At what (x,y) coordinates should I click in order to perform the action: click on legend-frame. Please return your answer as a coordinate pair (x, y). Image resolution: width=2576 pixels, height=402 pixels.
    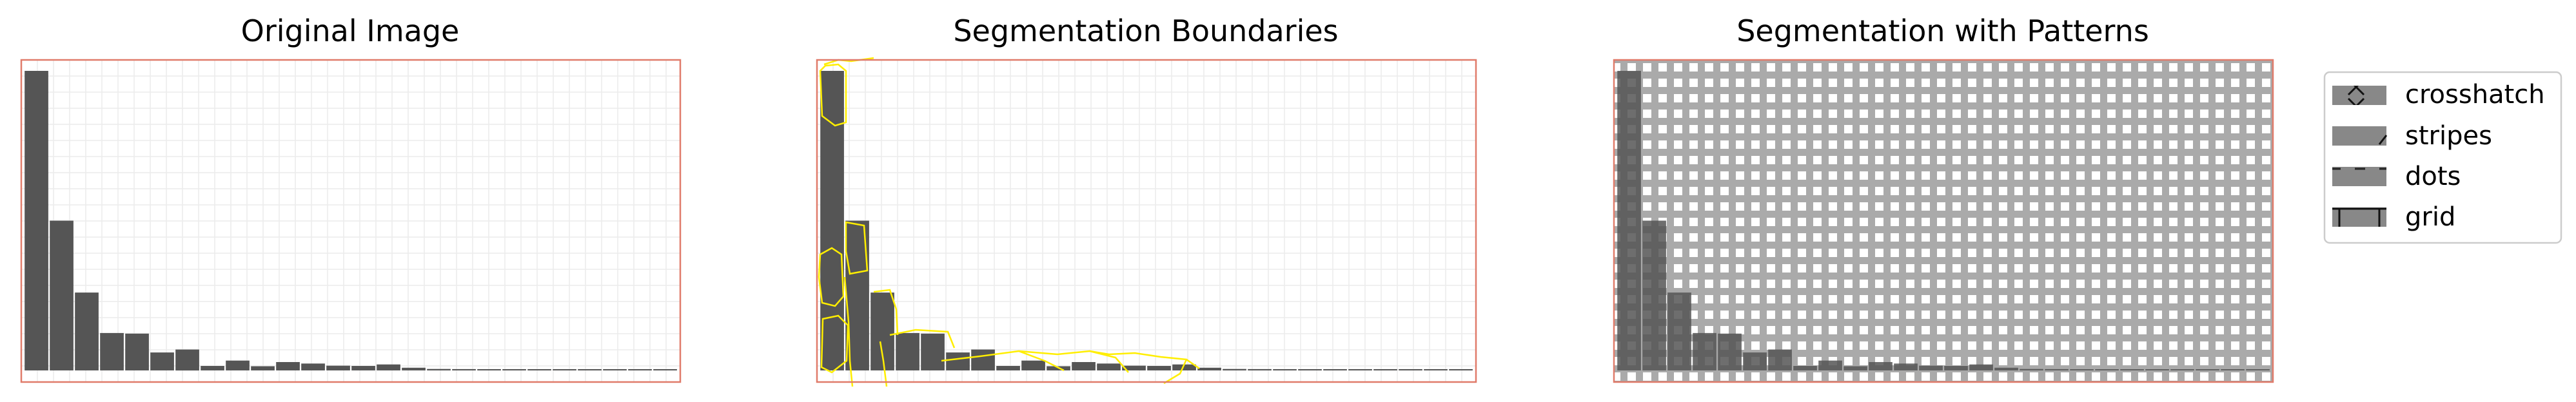
    Looking at the image, I should click on (2442, 158).